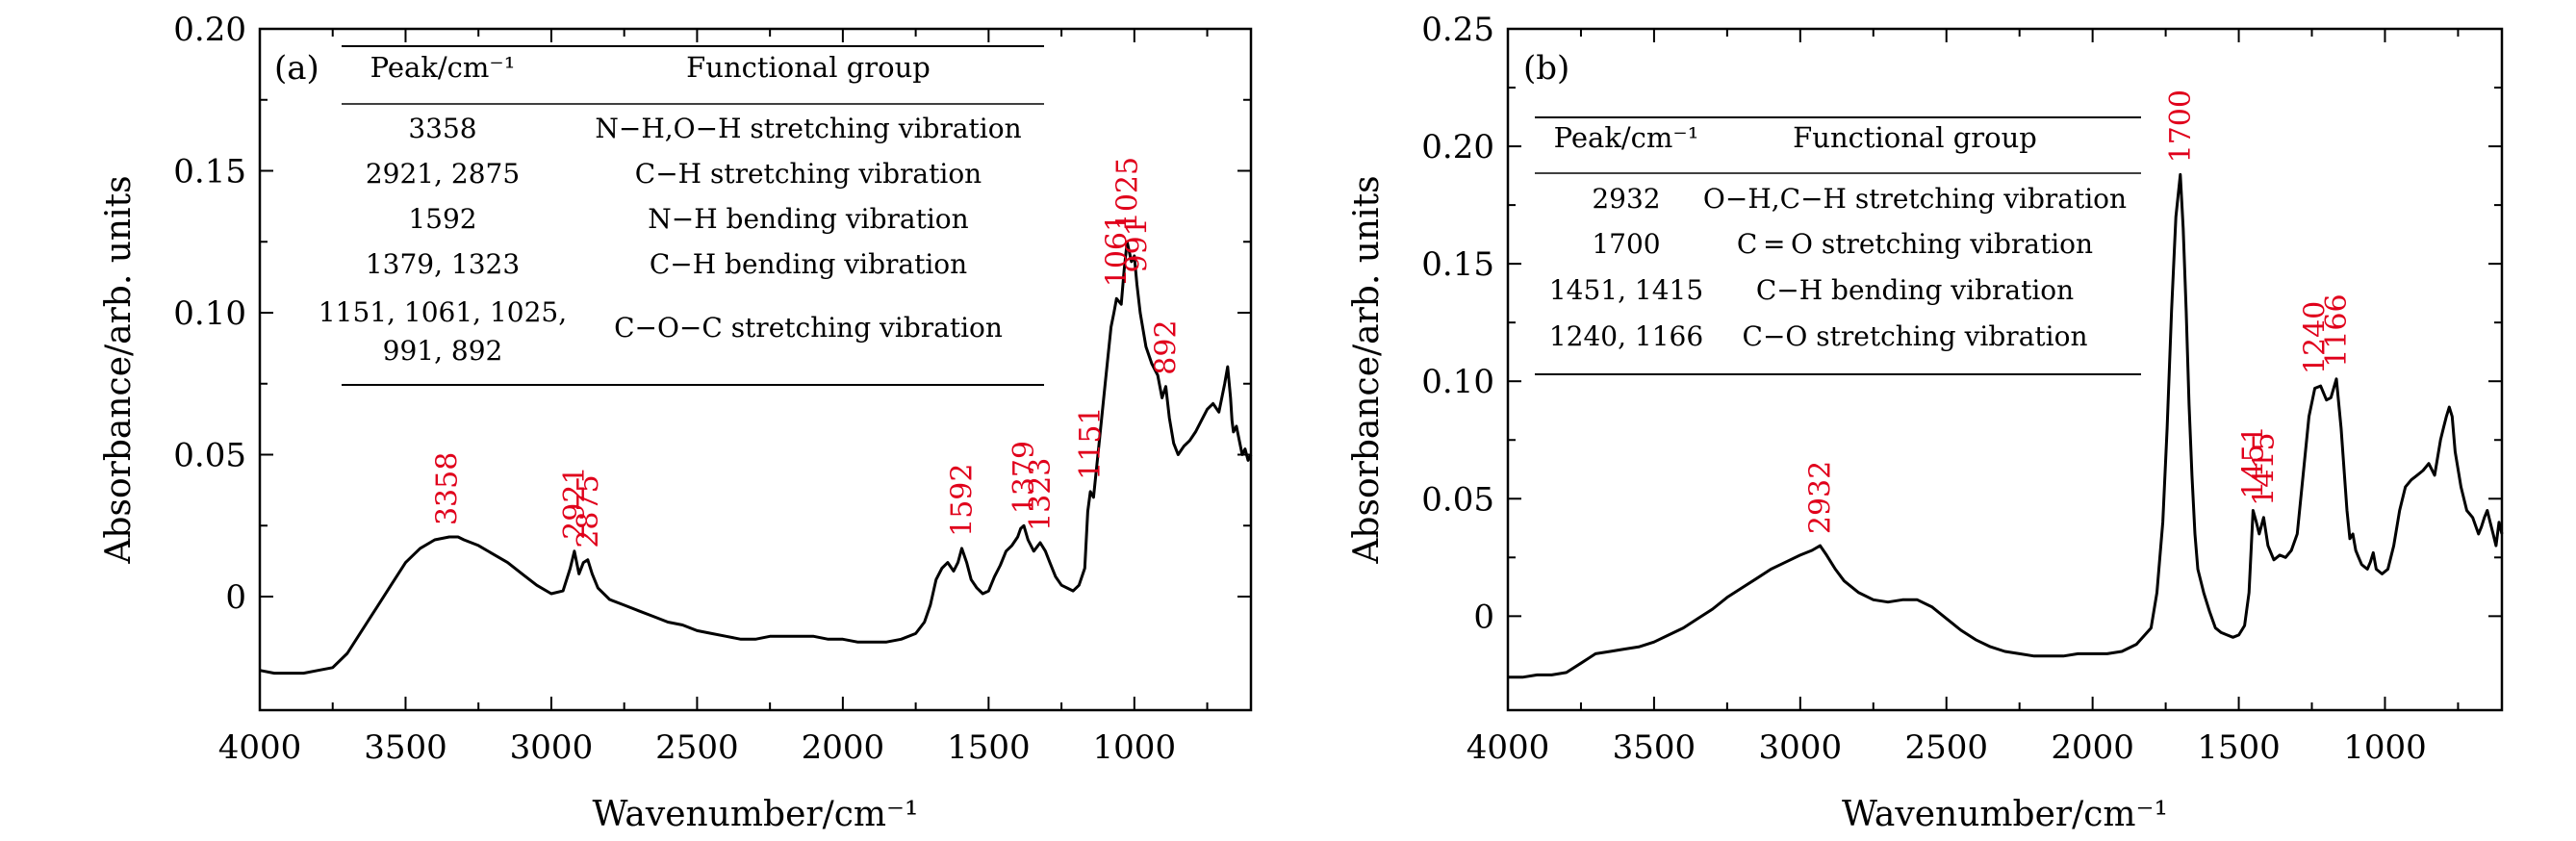 The height and width of the screenshot is (841, 2576). What do you see at coordinates (2253, 461) in the screenshot?
I see `peak-label: 1451` at bounding box center [2253, 461].